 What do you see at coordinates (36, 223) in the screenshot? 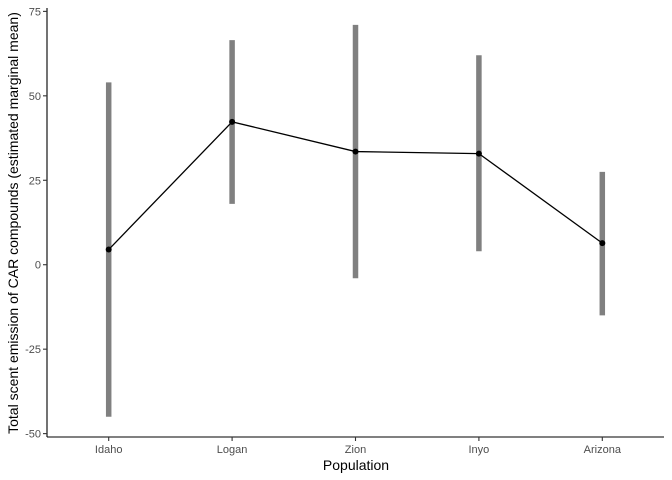
I see `y-ticks: -50 -25 0 25 50 75` at bounding box center [36, 223].